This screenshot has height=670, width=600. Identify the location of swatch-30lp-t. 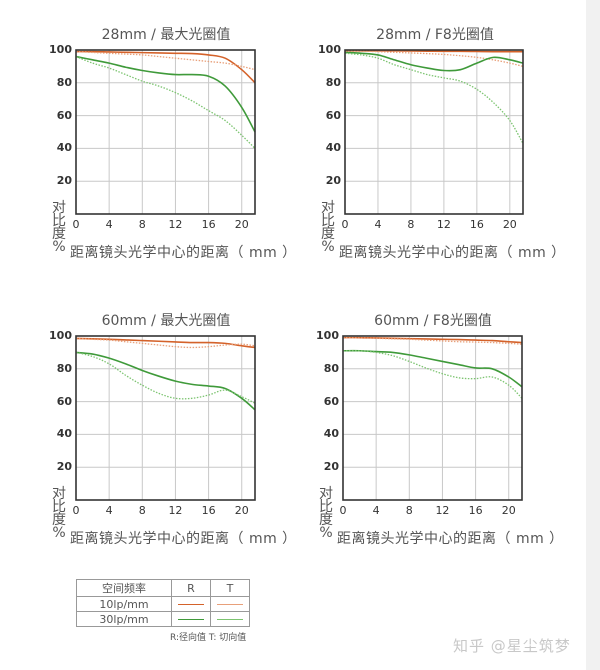
(230, 619).